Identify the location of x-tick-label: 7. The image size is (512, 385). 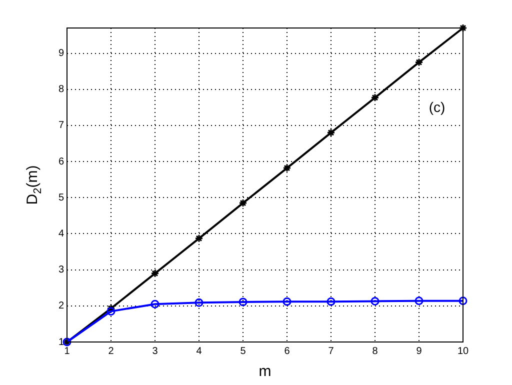
(331, 351).